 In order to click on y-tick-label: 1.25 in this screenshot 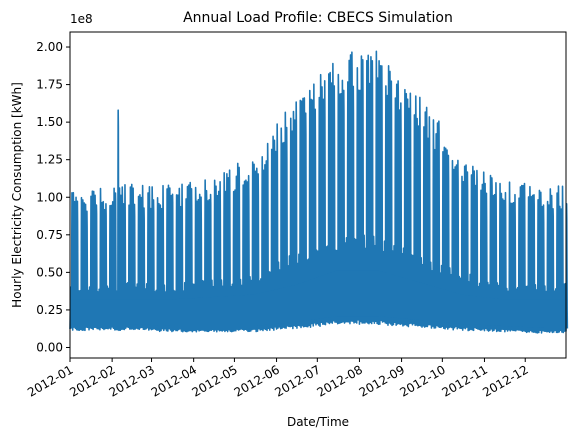, I will do `click(49, 160)`.